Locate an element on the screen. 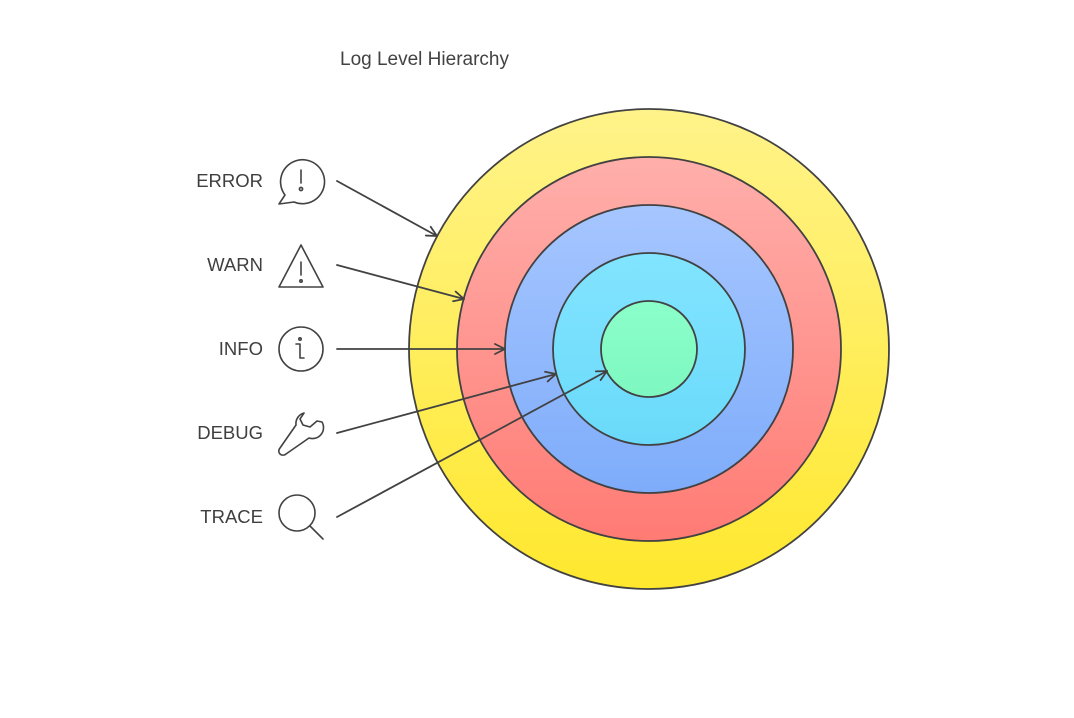 This screenshot has width=1074, height=718. level-label-trace: TRACE is located at coordinates (231, 516).